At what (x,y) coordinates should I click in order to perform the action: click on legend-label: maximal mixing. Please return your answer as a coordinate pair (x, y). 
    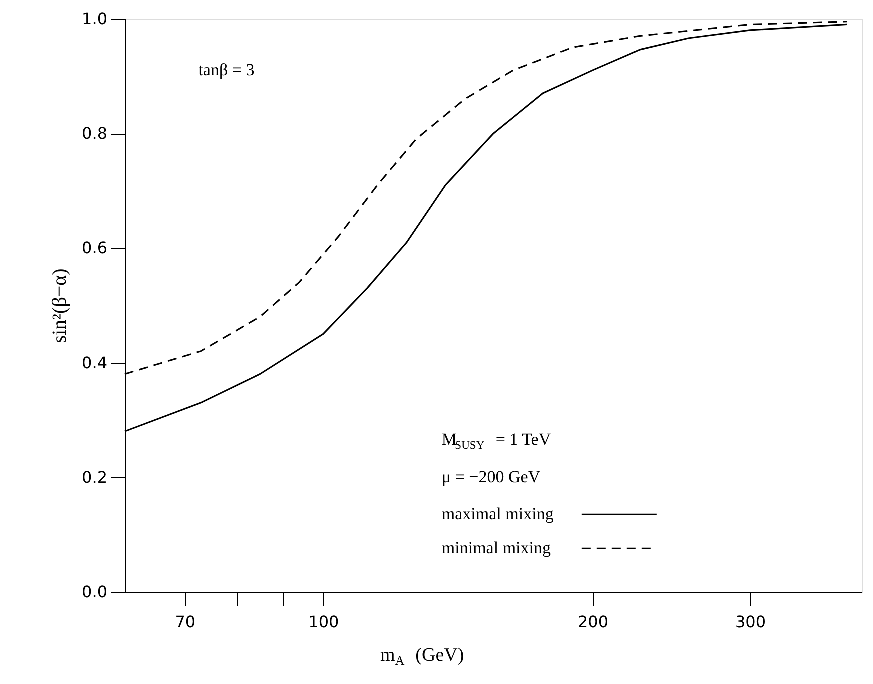
    Looking at the image, I should click on (498, 514).